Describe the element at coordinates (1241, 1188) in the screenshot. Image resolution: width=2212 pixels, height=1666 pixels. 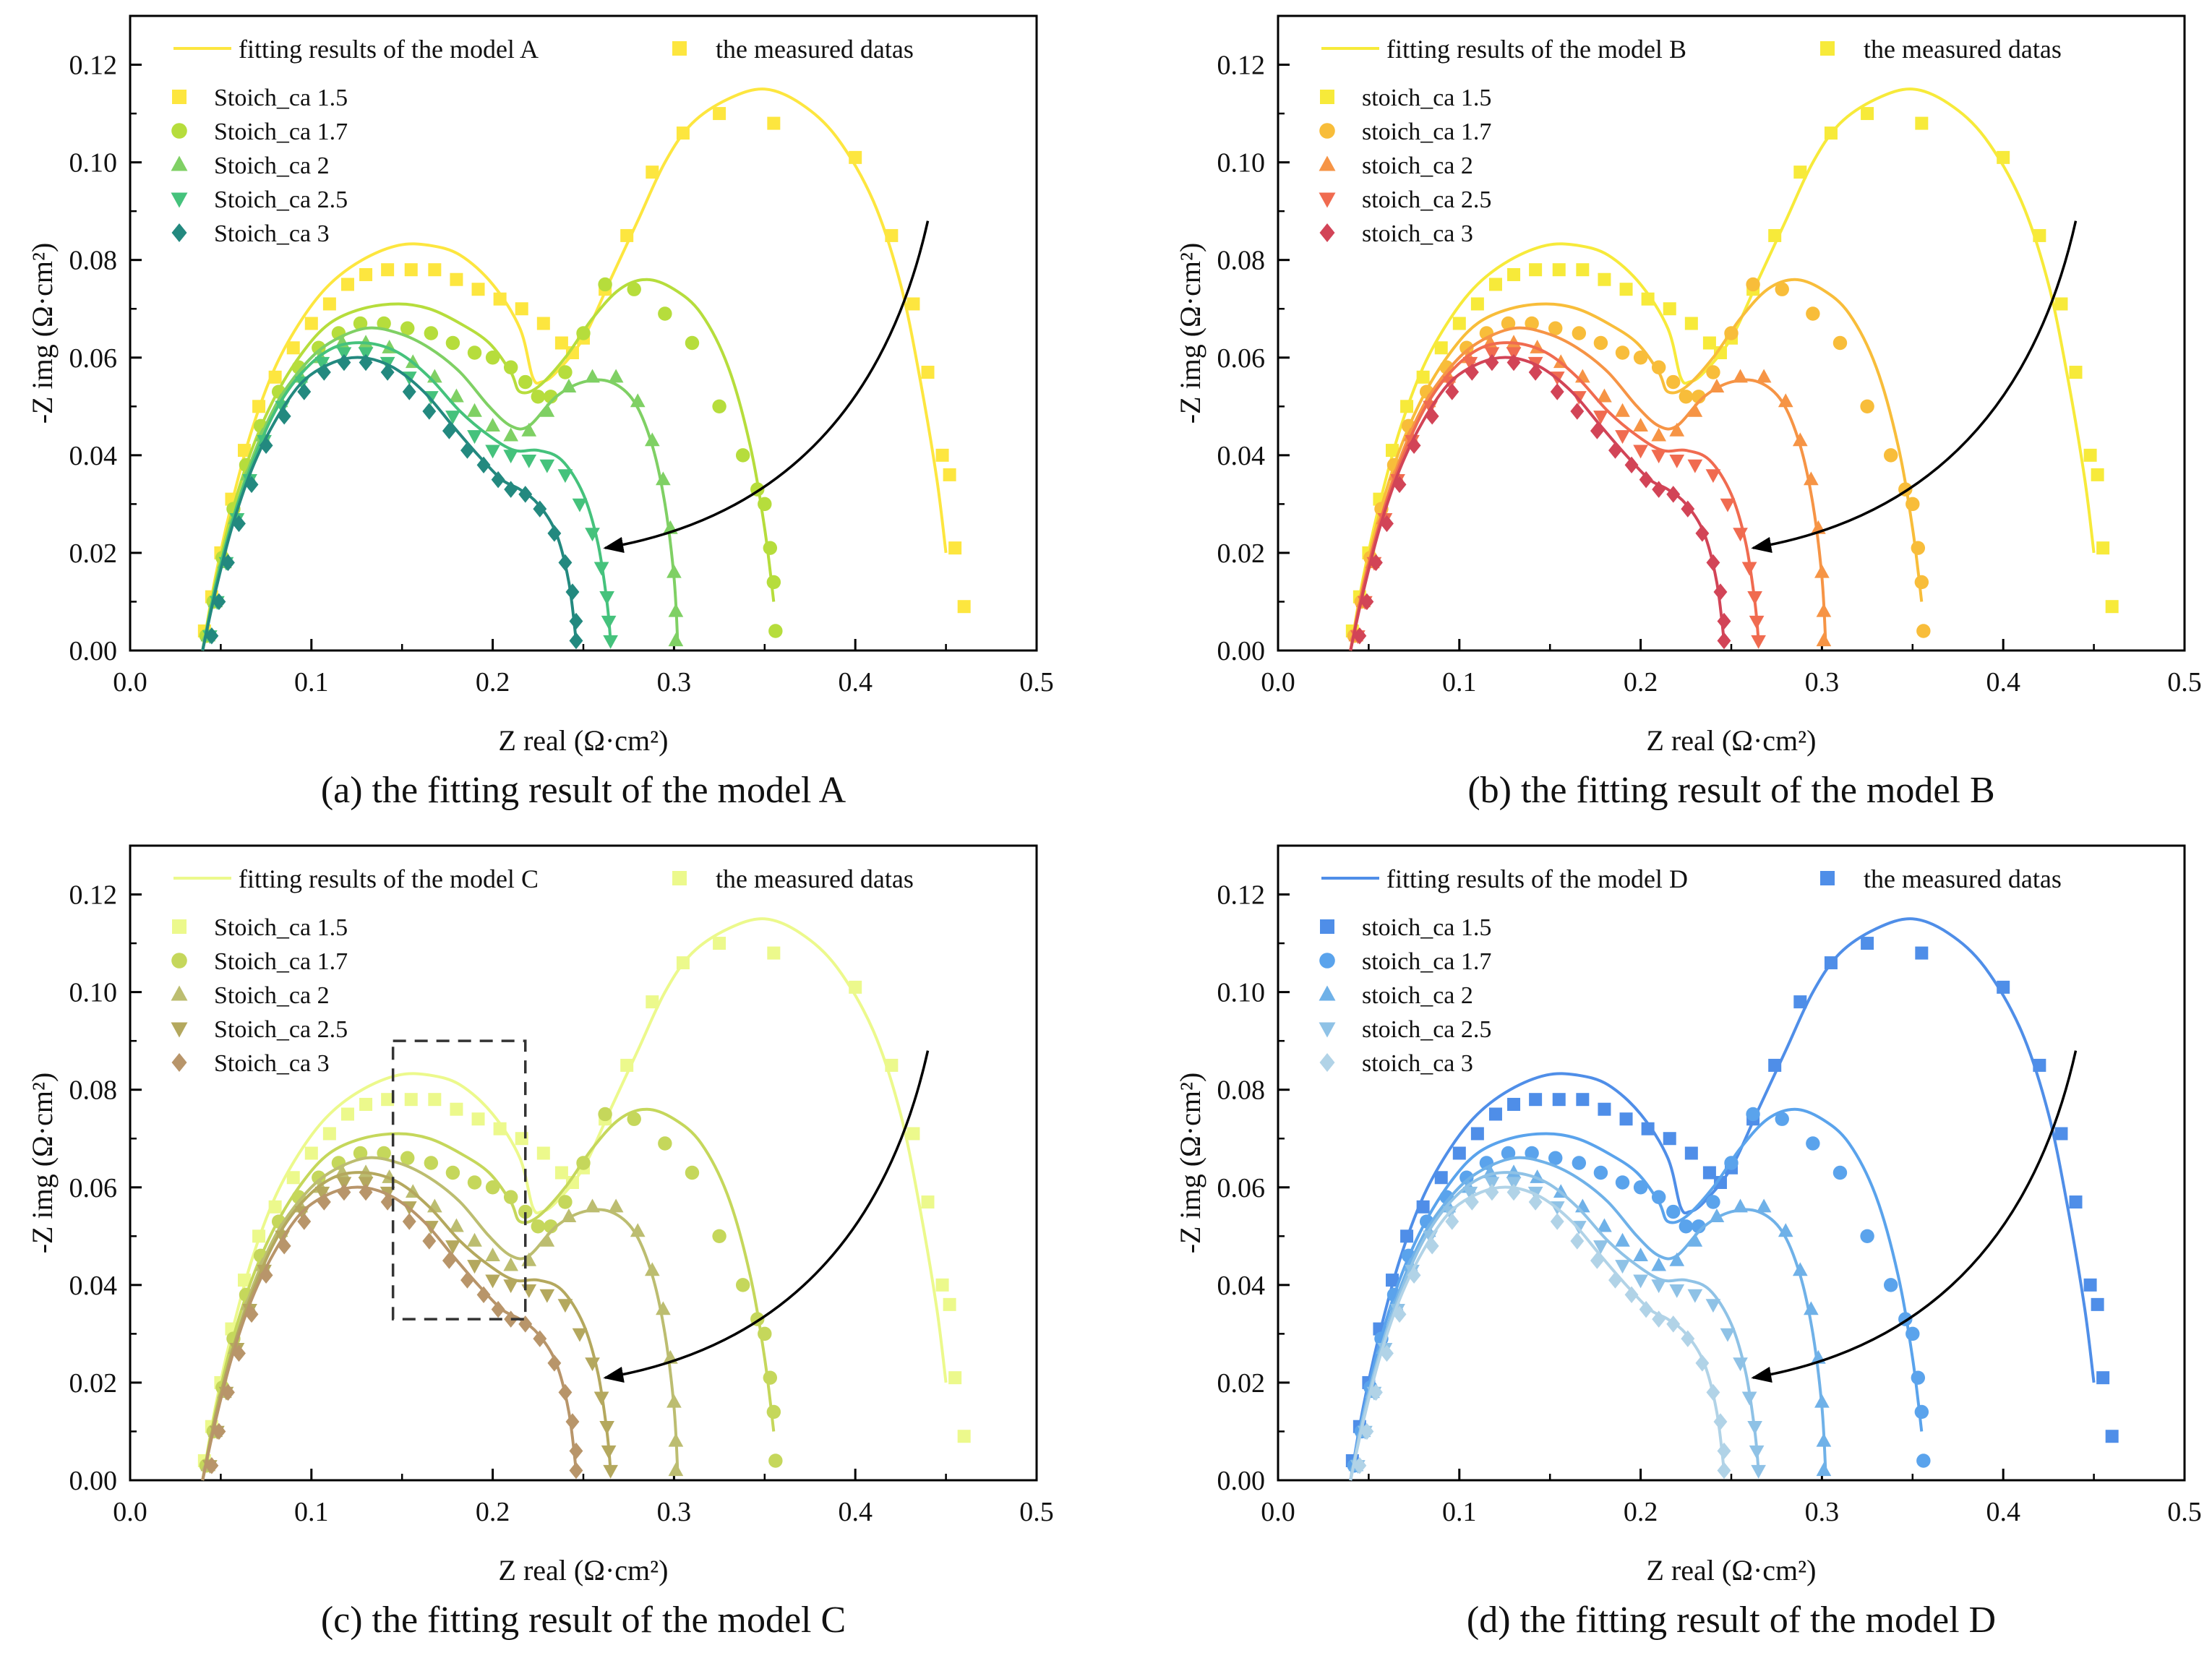
I see `y-tick-label: 0.06` at that location.